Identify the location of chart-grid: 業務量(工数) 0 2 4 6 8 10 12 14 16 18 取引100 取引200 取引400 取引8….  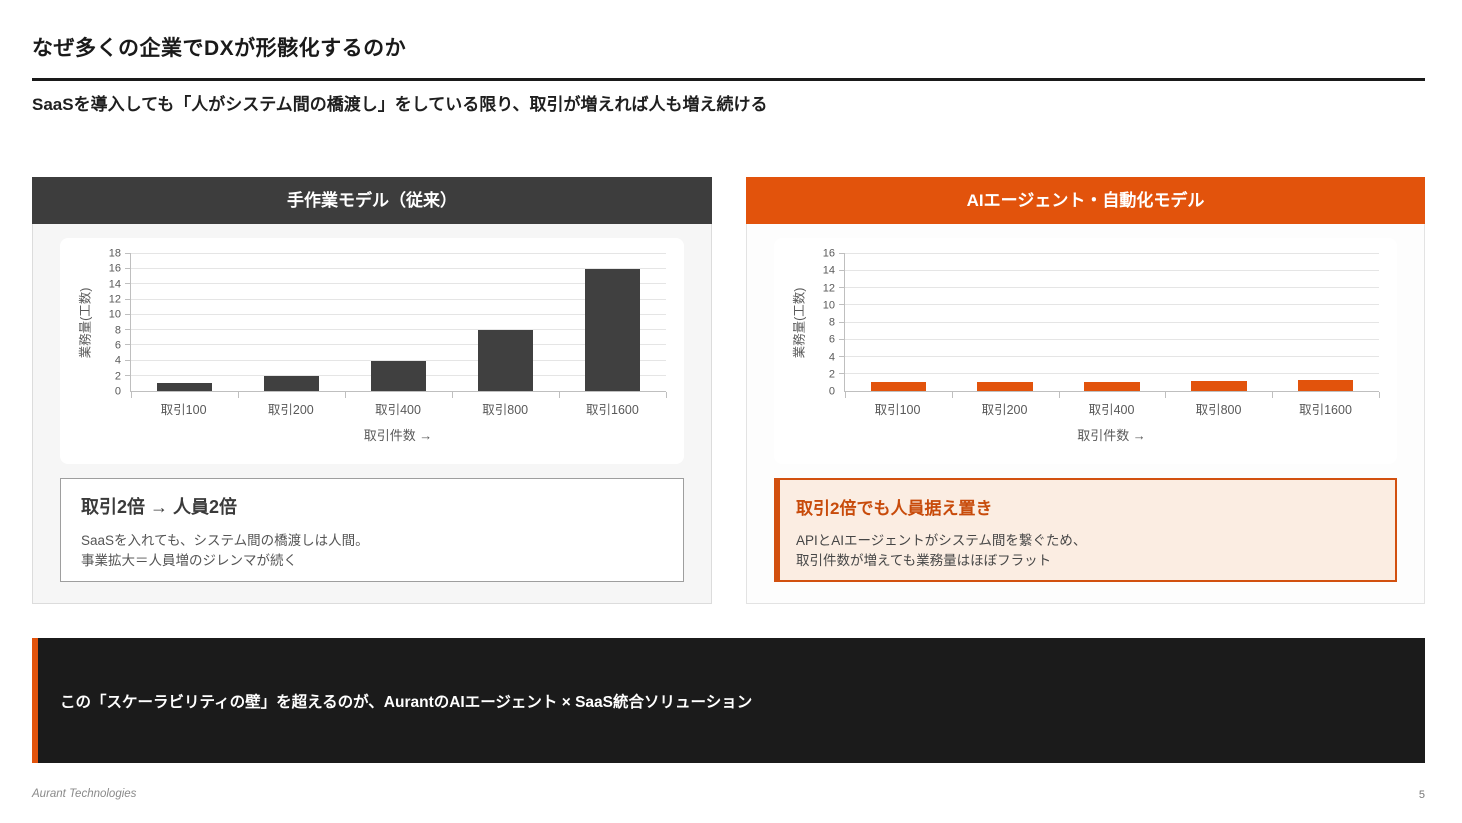
(370, 356).